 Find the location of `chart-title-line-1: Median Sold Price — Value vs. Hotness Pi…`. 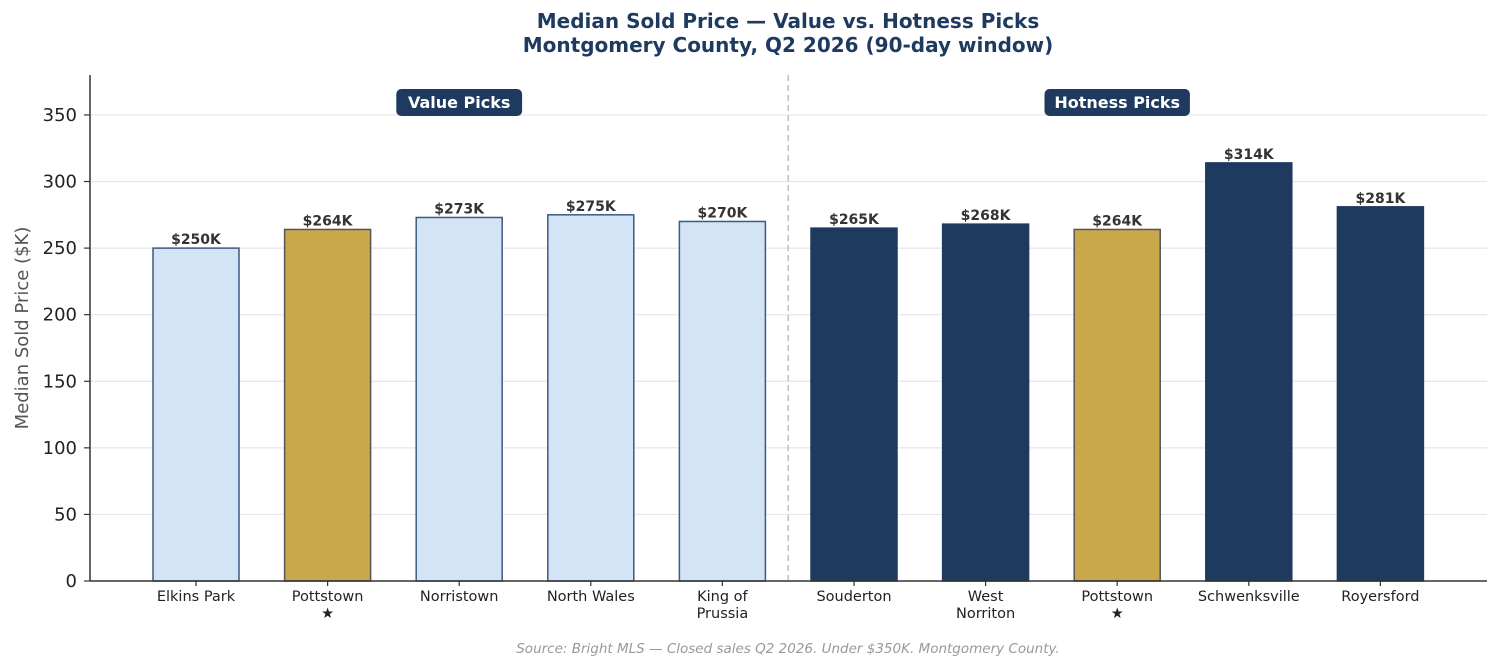

chart-title-line-1: Median Sold Price — Value vs. Hotness Pi… is located at coordinates (788, 21).